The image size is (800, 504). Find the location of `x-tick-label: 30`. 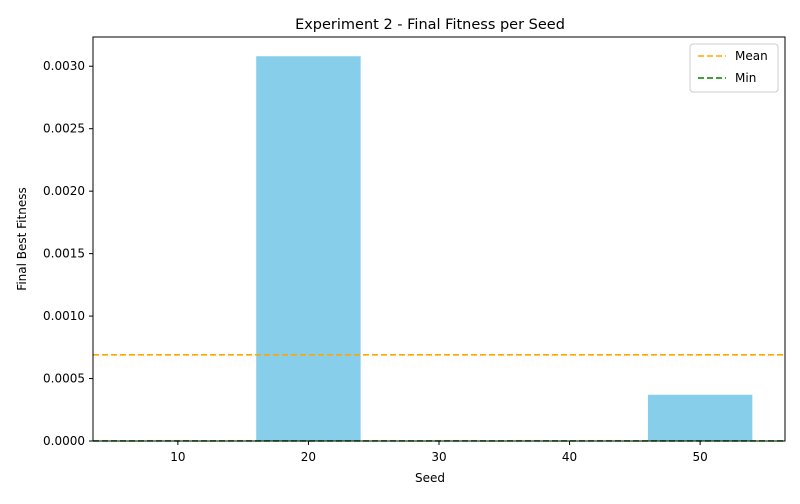

x-tick-label: 30 is located at coordinates (438, 457).